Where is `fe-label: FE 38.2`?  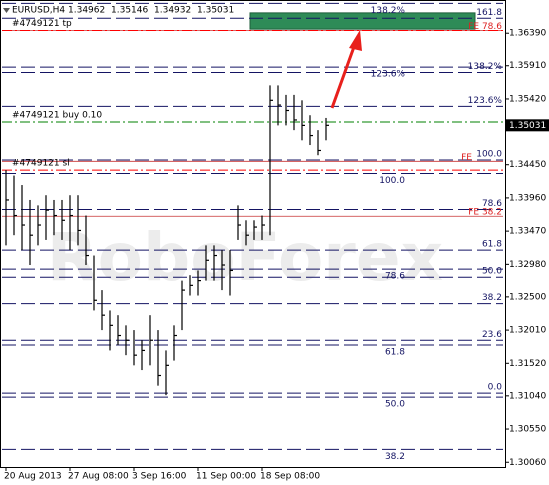 fe-label: FE 38.2 is located at coordinates (485, 213).